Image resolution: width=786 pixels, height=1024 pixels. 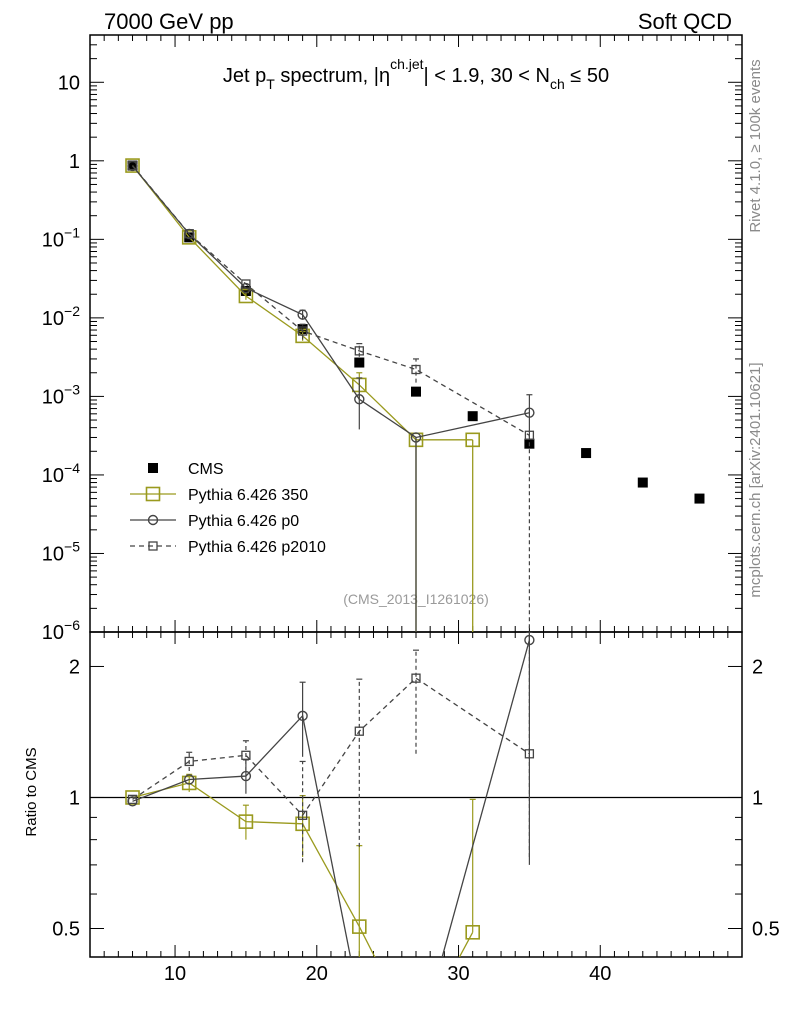 What do you see at coordinates (248, 495) in the screenshot?
I see `legend-label: Pythia 6.426 350` at bounding box center [248, 495].